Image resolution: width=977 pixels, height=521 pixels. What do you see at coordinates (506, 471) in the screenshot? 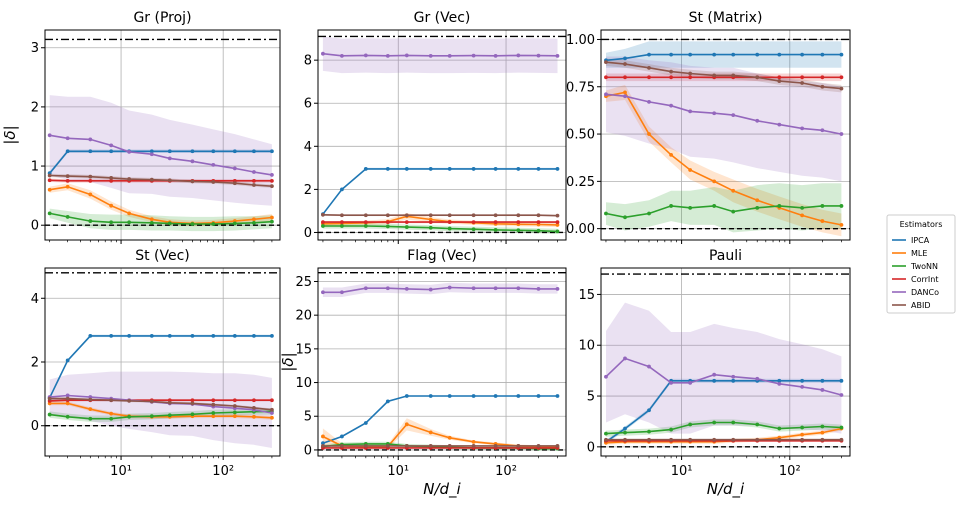
I see `panel-flag-vec-xtick-label: 10²` at bounding box center [506, 471].